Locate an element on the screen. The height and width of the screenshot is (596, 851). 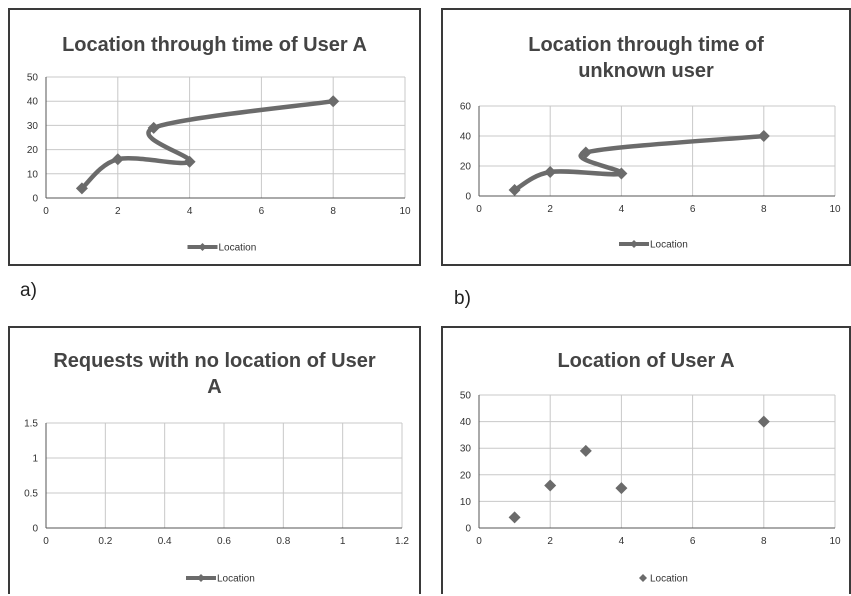
x-tick-label: 0.2 is located at coordinates (105, 541).